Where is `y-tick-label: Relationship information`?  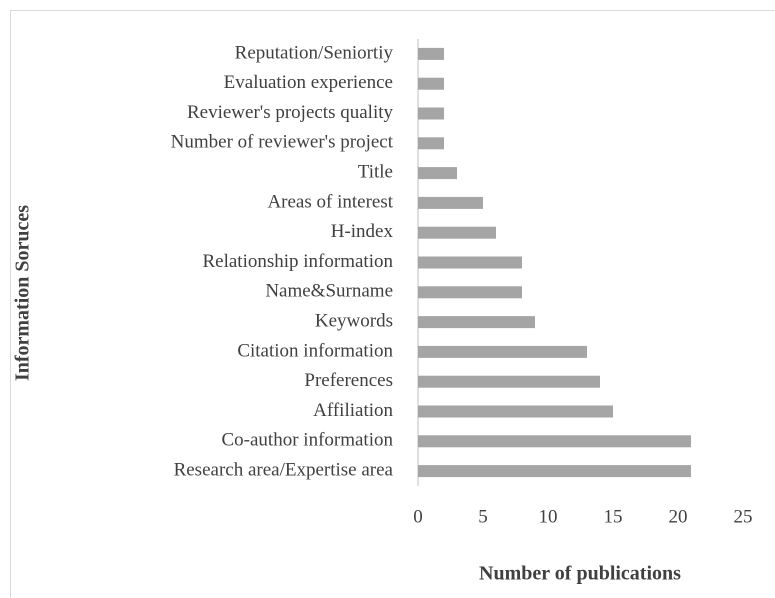
y-tick-label: Relationship information is located at coordinates (297, 261).